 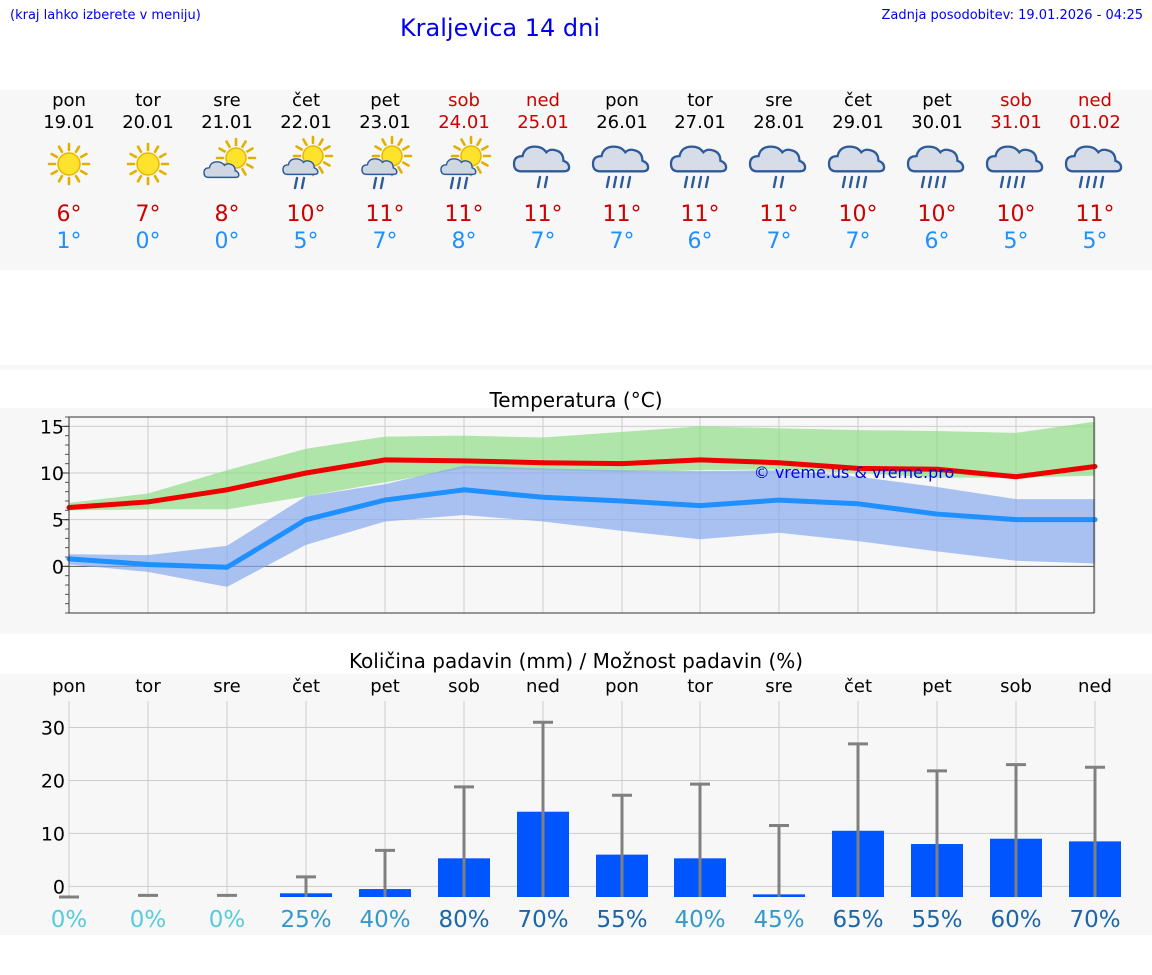 I want to click on precip-probability: 65%, so click(x=857, y=920).